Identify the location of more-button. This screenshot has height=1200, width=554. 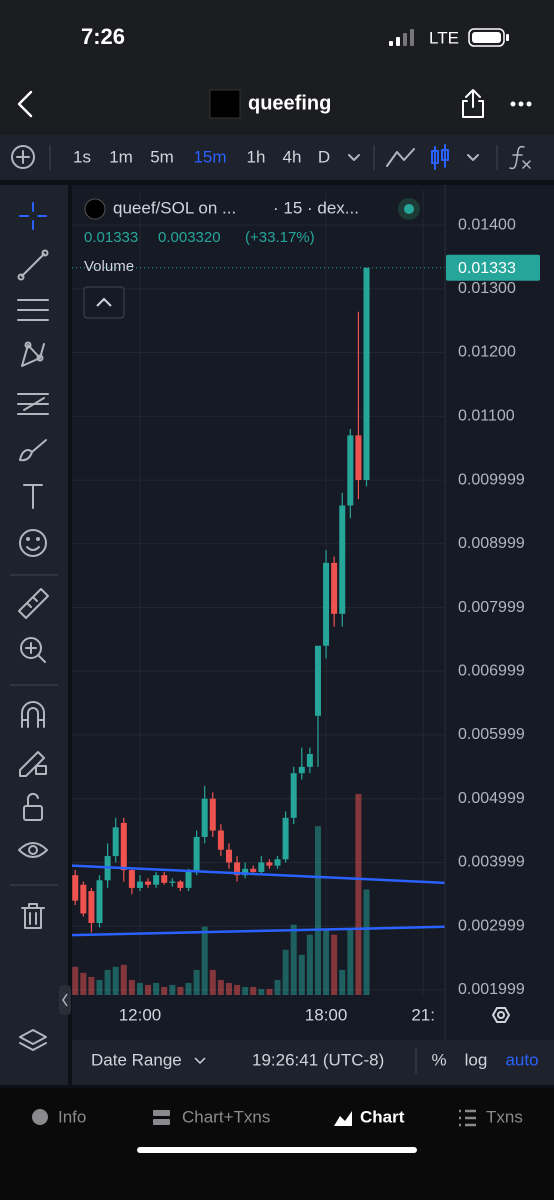
(521, 104).